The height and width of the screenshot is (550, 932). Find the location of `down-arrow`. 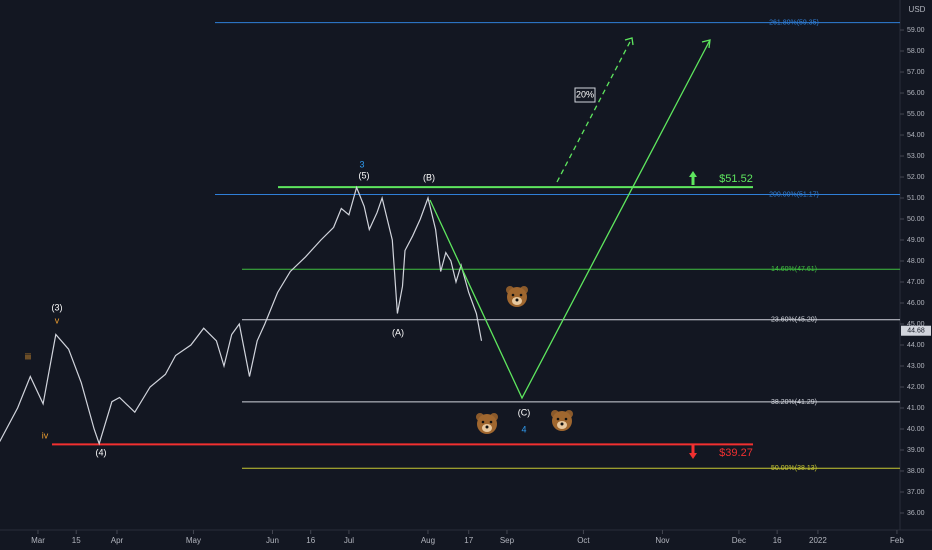

down-arrow is located at coordinates (693, 452).